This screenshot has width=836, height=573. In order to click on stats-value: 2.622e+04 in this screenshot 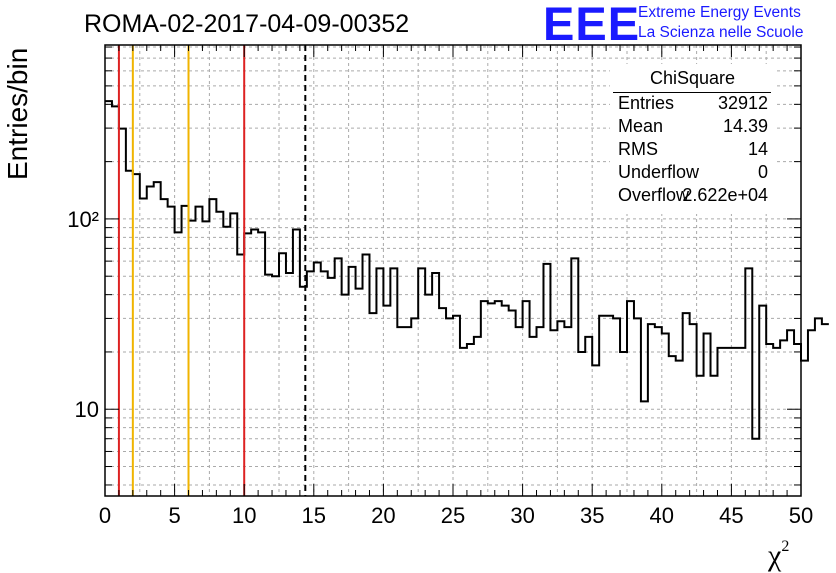, I will do `click(725, 195)`.